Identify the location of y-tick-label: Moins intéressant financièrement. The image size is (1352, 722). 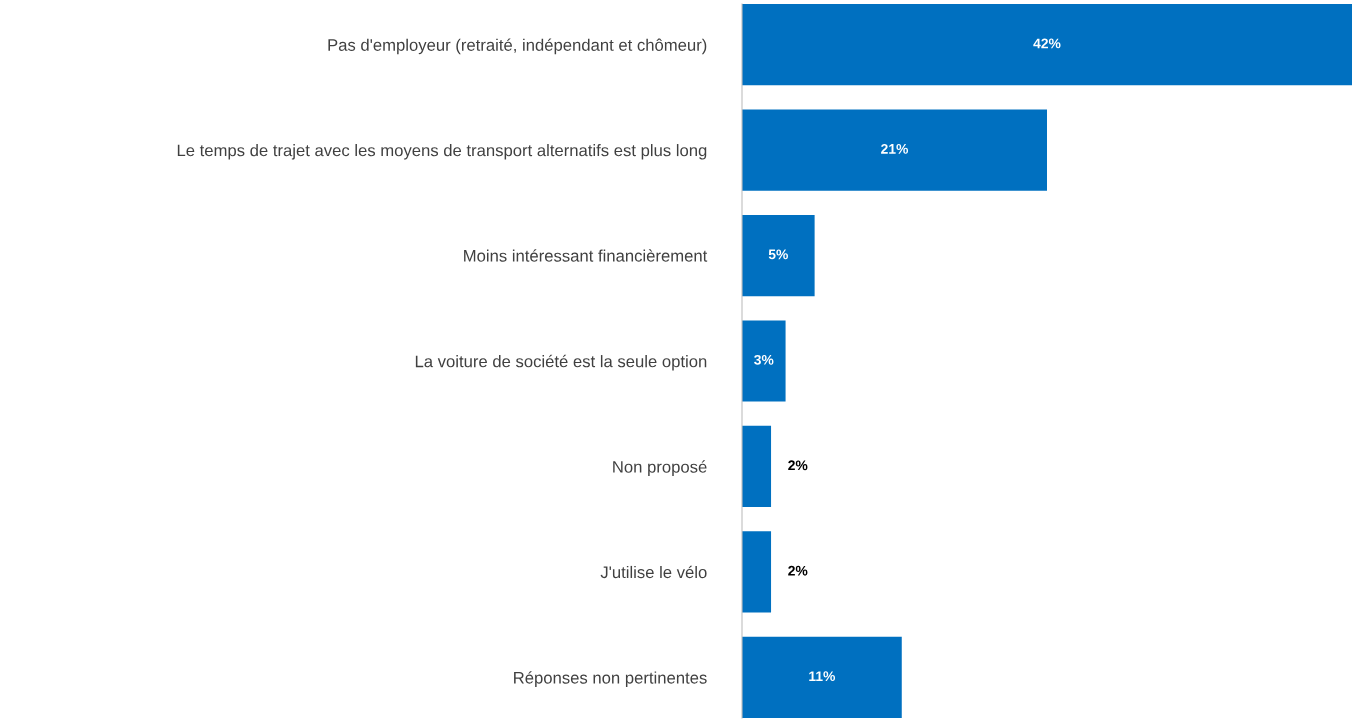
(586, 255).